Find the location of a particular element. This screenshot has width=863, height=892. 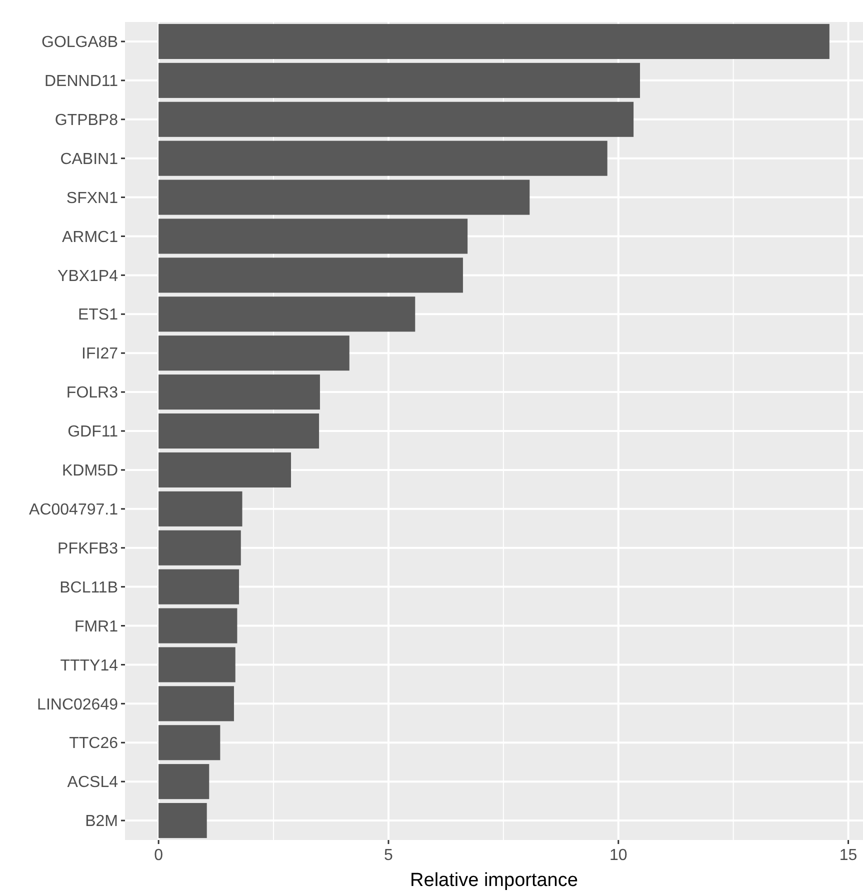

y-tick-label: TTC26 is located at coordinates (93, 743).